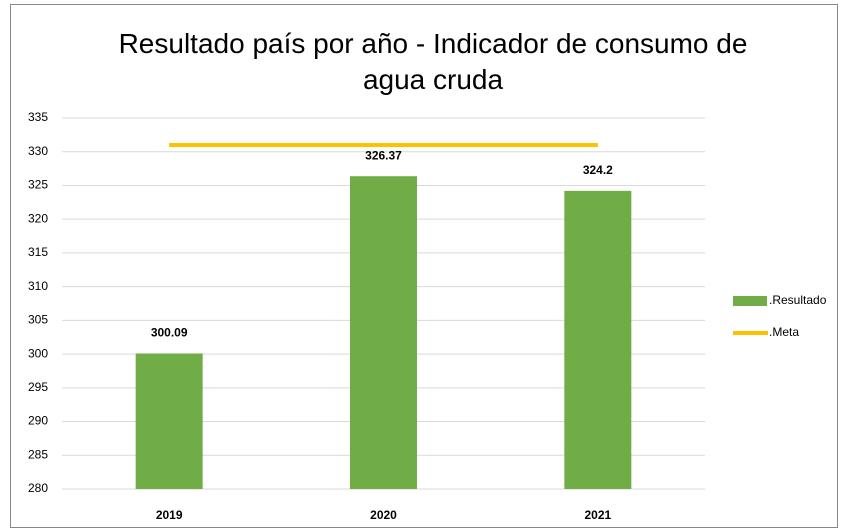  I want to click on legend-label: .Meta, so click(784, 332).